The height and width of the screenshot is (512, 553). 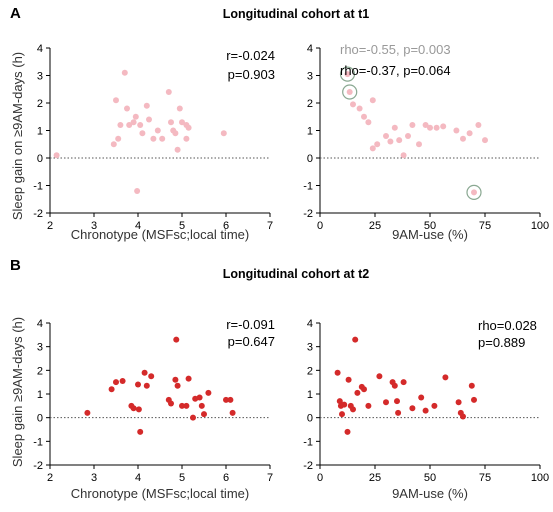 I want to click on stat-annotation: p=0.903, so click(x=251, y=74).